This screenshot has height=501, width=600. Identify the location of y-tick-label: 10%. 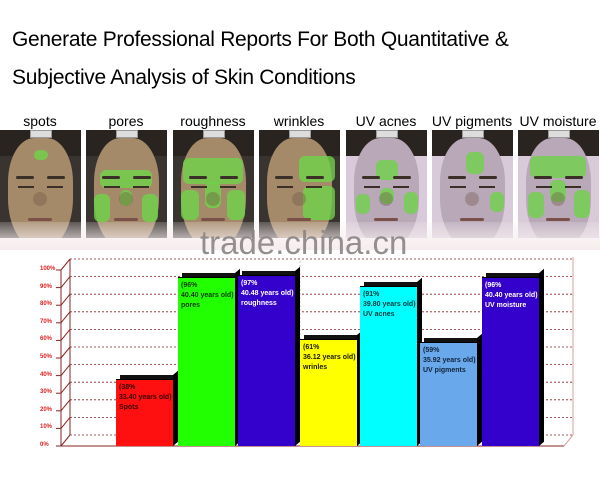
(46, 427).